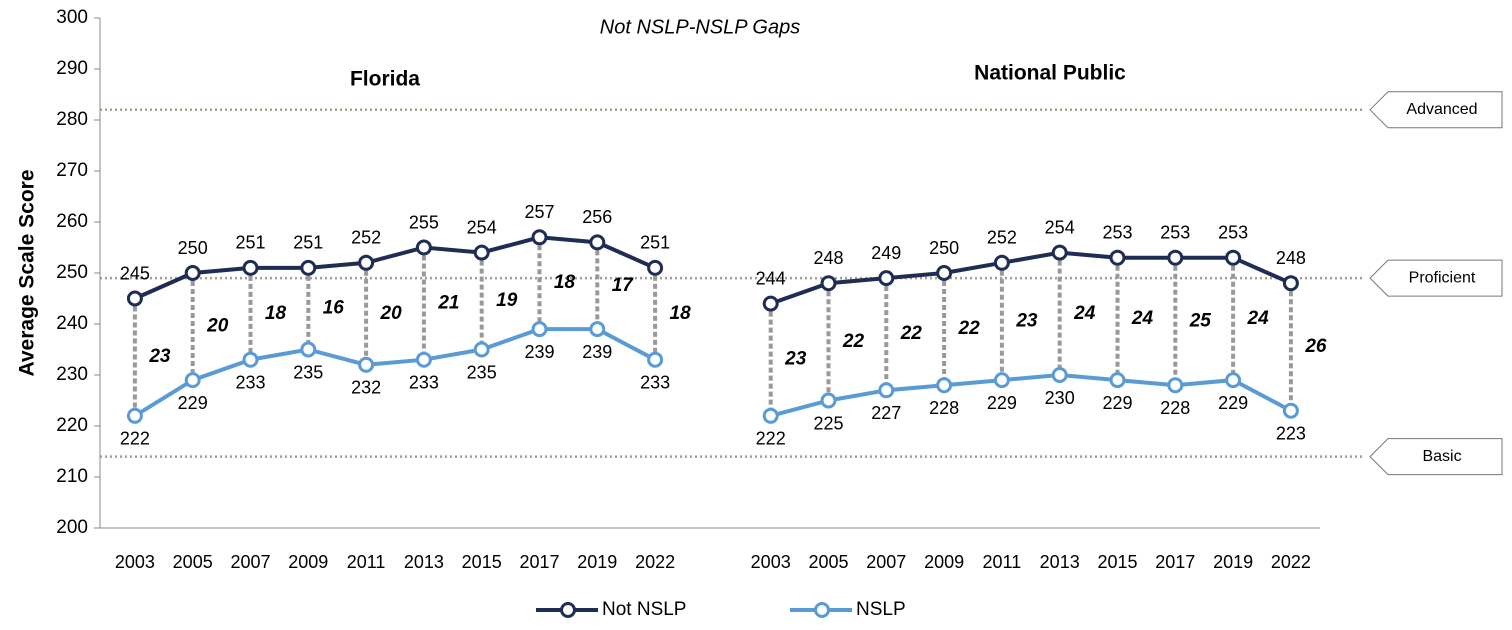 The width and height of the screenshot is (1512, 630). Describe the element at coordinates (72, 323) in the screenshot. I see `y-tick-label: 240` at that location.